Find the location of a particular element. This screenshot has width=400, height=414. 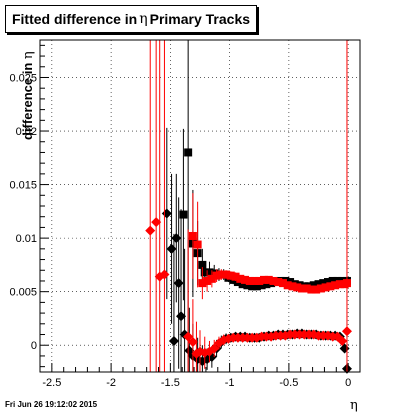

y-tick-label: 0.025 is located at coordinates (23, 78).